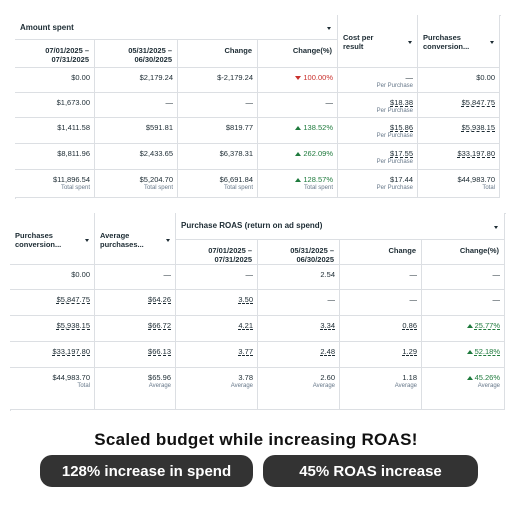 The height and width of the screenshot is (512, 512). I want to click on cell-value: $44,983.70, so click(71, 377).